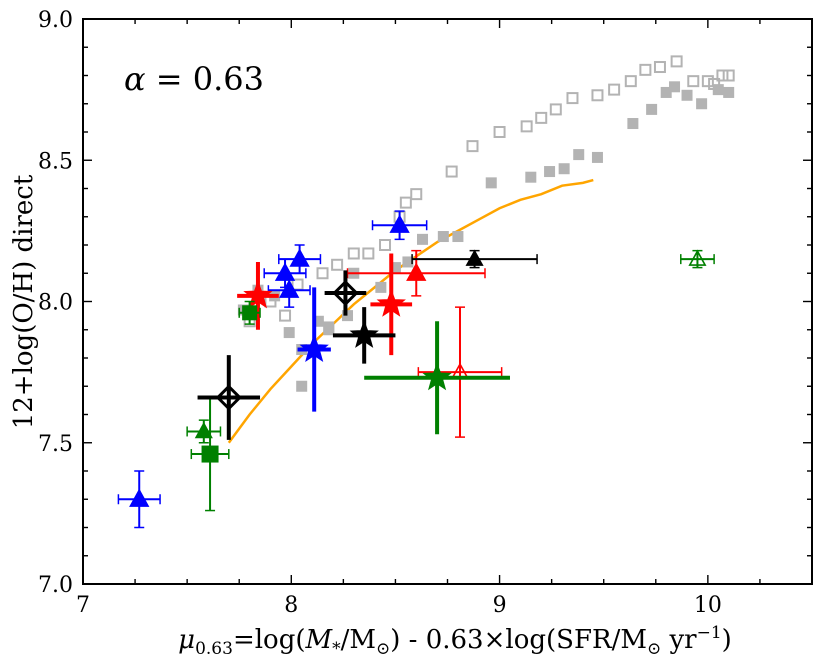 The width and height of the screenshot is (830, 664). Describe the element at coordinates (291, 605) in the screenshot. I see `x-tick-label: 8` at that location.